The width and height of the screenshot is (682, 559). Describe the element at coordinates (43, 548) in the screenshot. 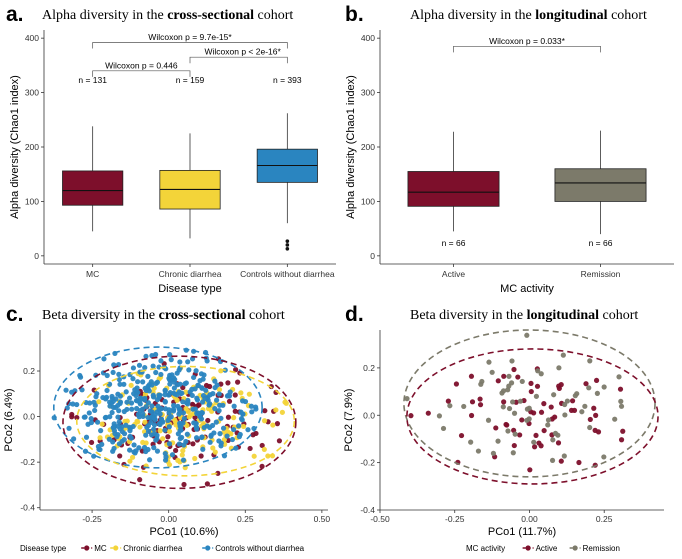

I see `legend-title: Disease type` at that location.